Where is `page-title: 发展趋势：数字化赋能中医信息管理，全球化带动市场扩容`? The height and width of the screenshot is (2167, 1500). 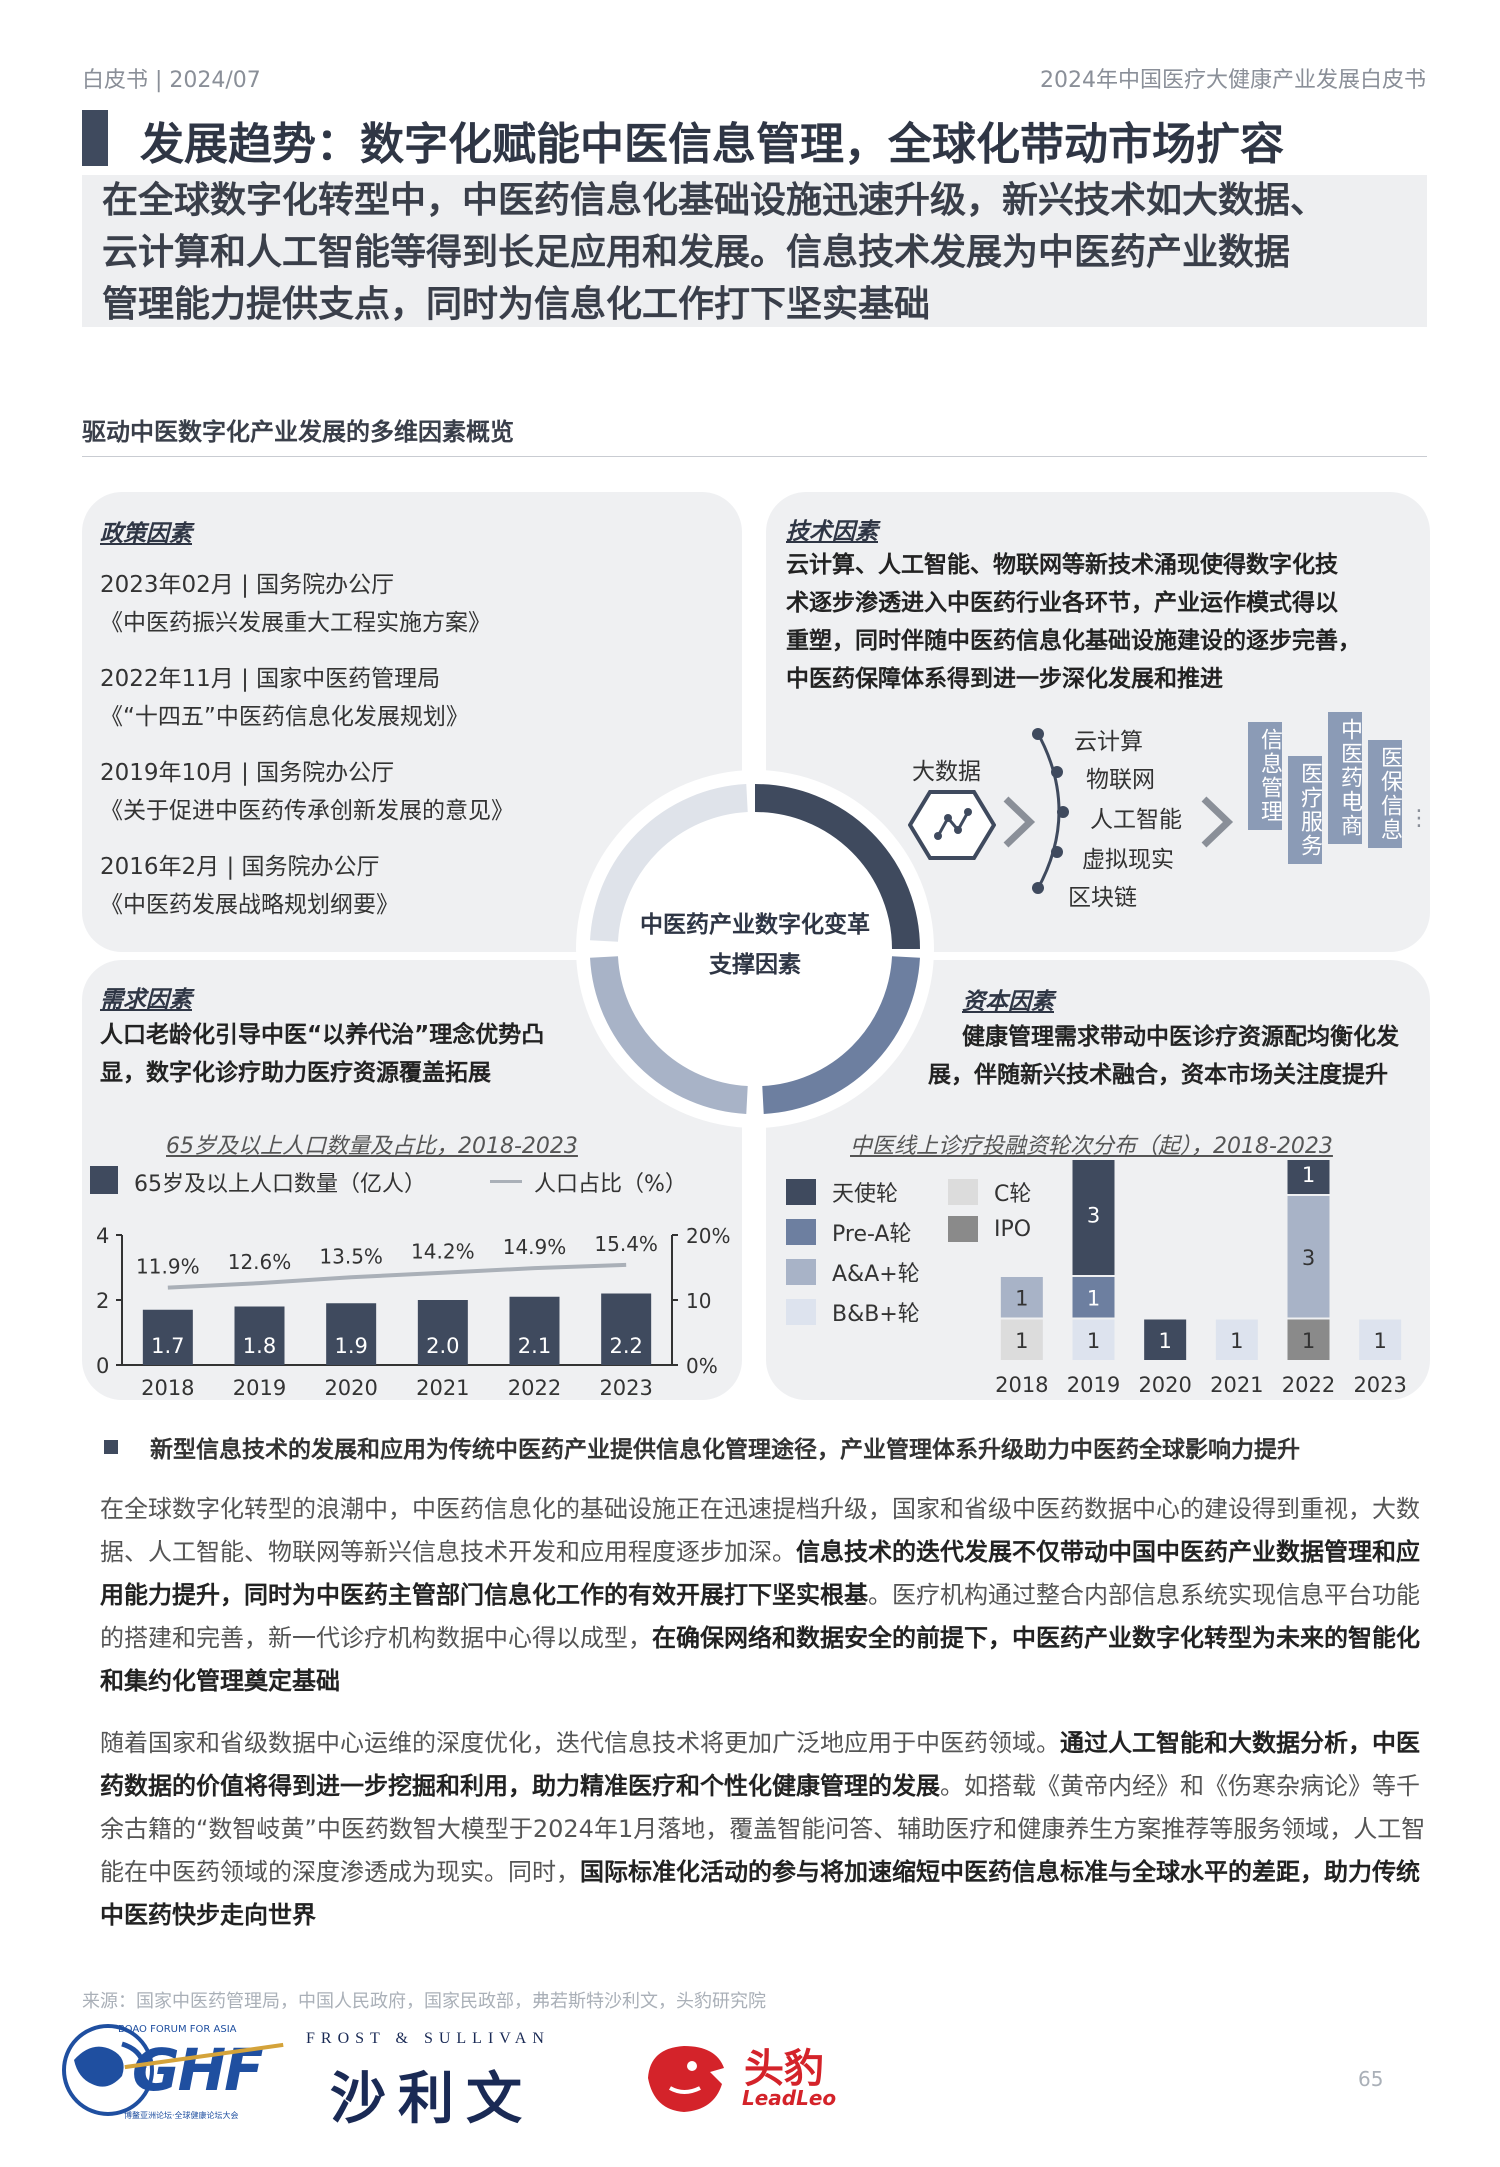 page-title: 发展趋势：数字化赋能中医信息管理，全球化带动市场扩容 is located at coordinates (712, 144).